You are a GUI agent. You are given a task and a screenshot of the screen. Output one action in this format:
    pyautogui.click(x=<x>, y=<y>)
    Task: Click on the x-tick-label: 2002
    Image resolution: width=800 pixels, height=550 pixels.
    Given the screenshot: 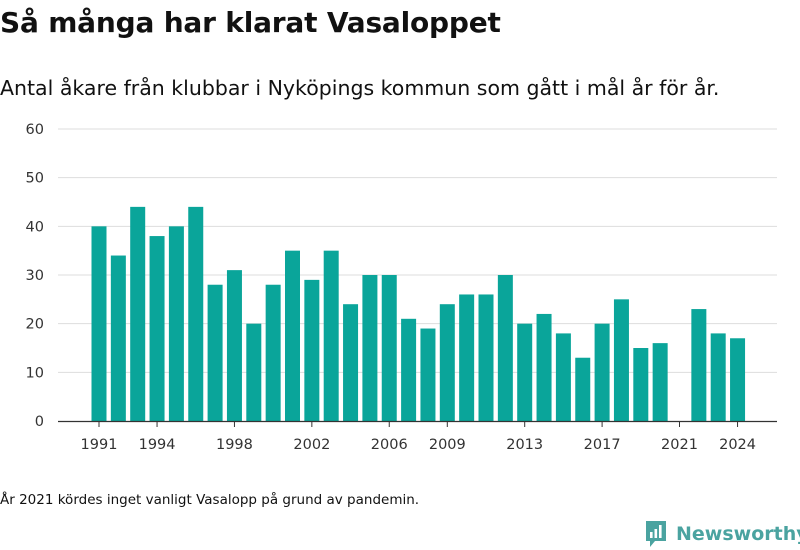 What is the action you would take?
    pyautogui.click(x=311, y=445)
    